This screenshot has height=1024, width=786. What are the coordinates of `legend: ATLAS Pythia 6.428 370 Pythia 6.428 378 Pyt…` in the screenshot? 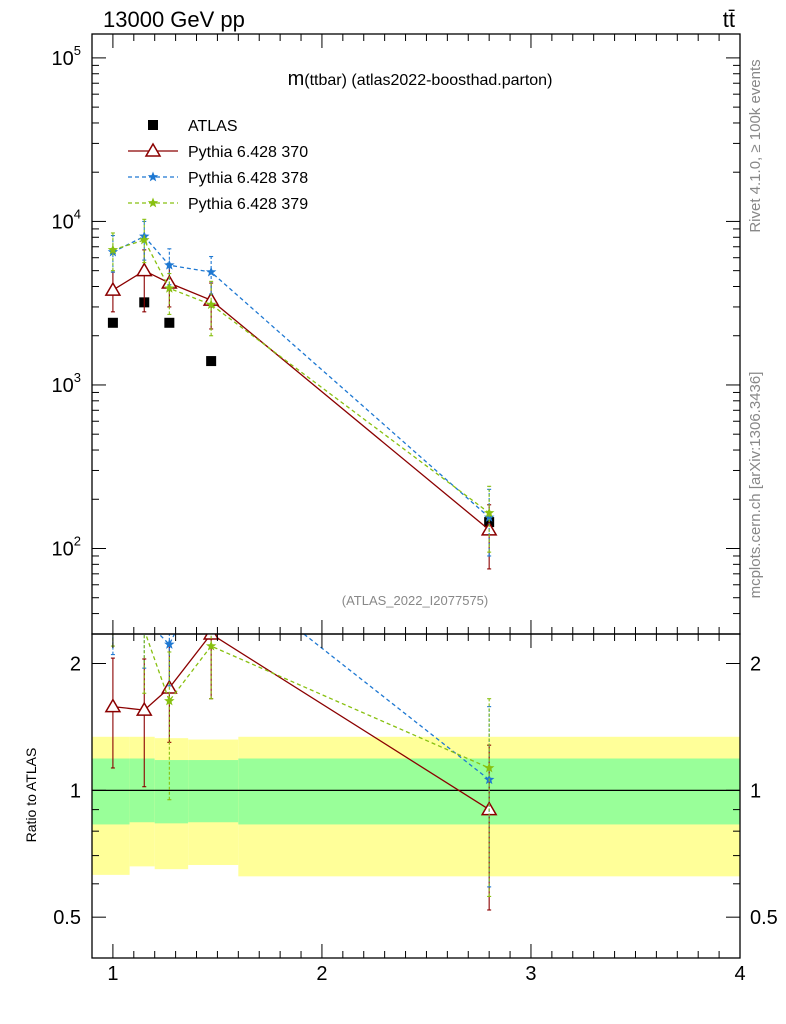 It's located at (218, 165).